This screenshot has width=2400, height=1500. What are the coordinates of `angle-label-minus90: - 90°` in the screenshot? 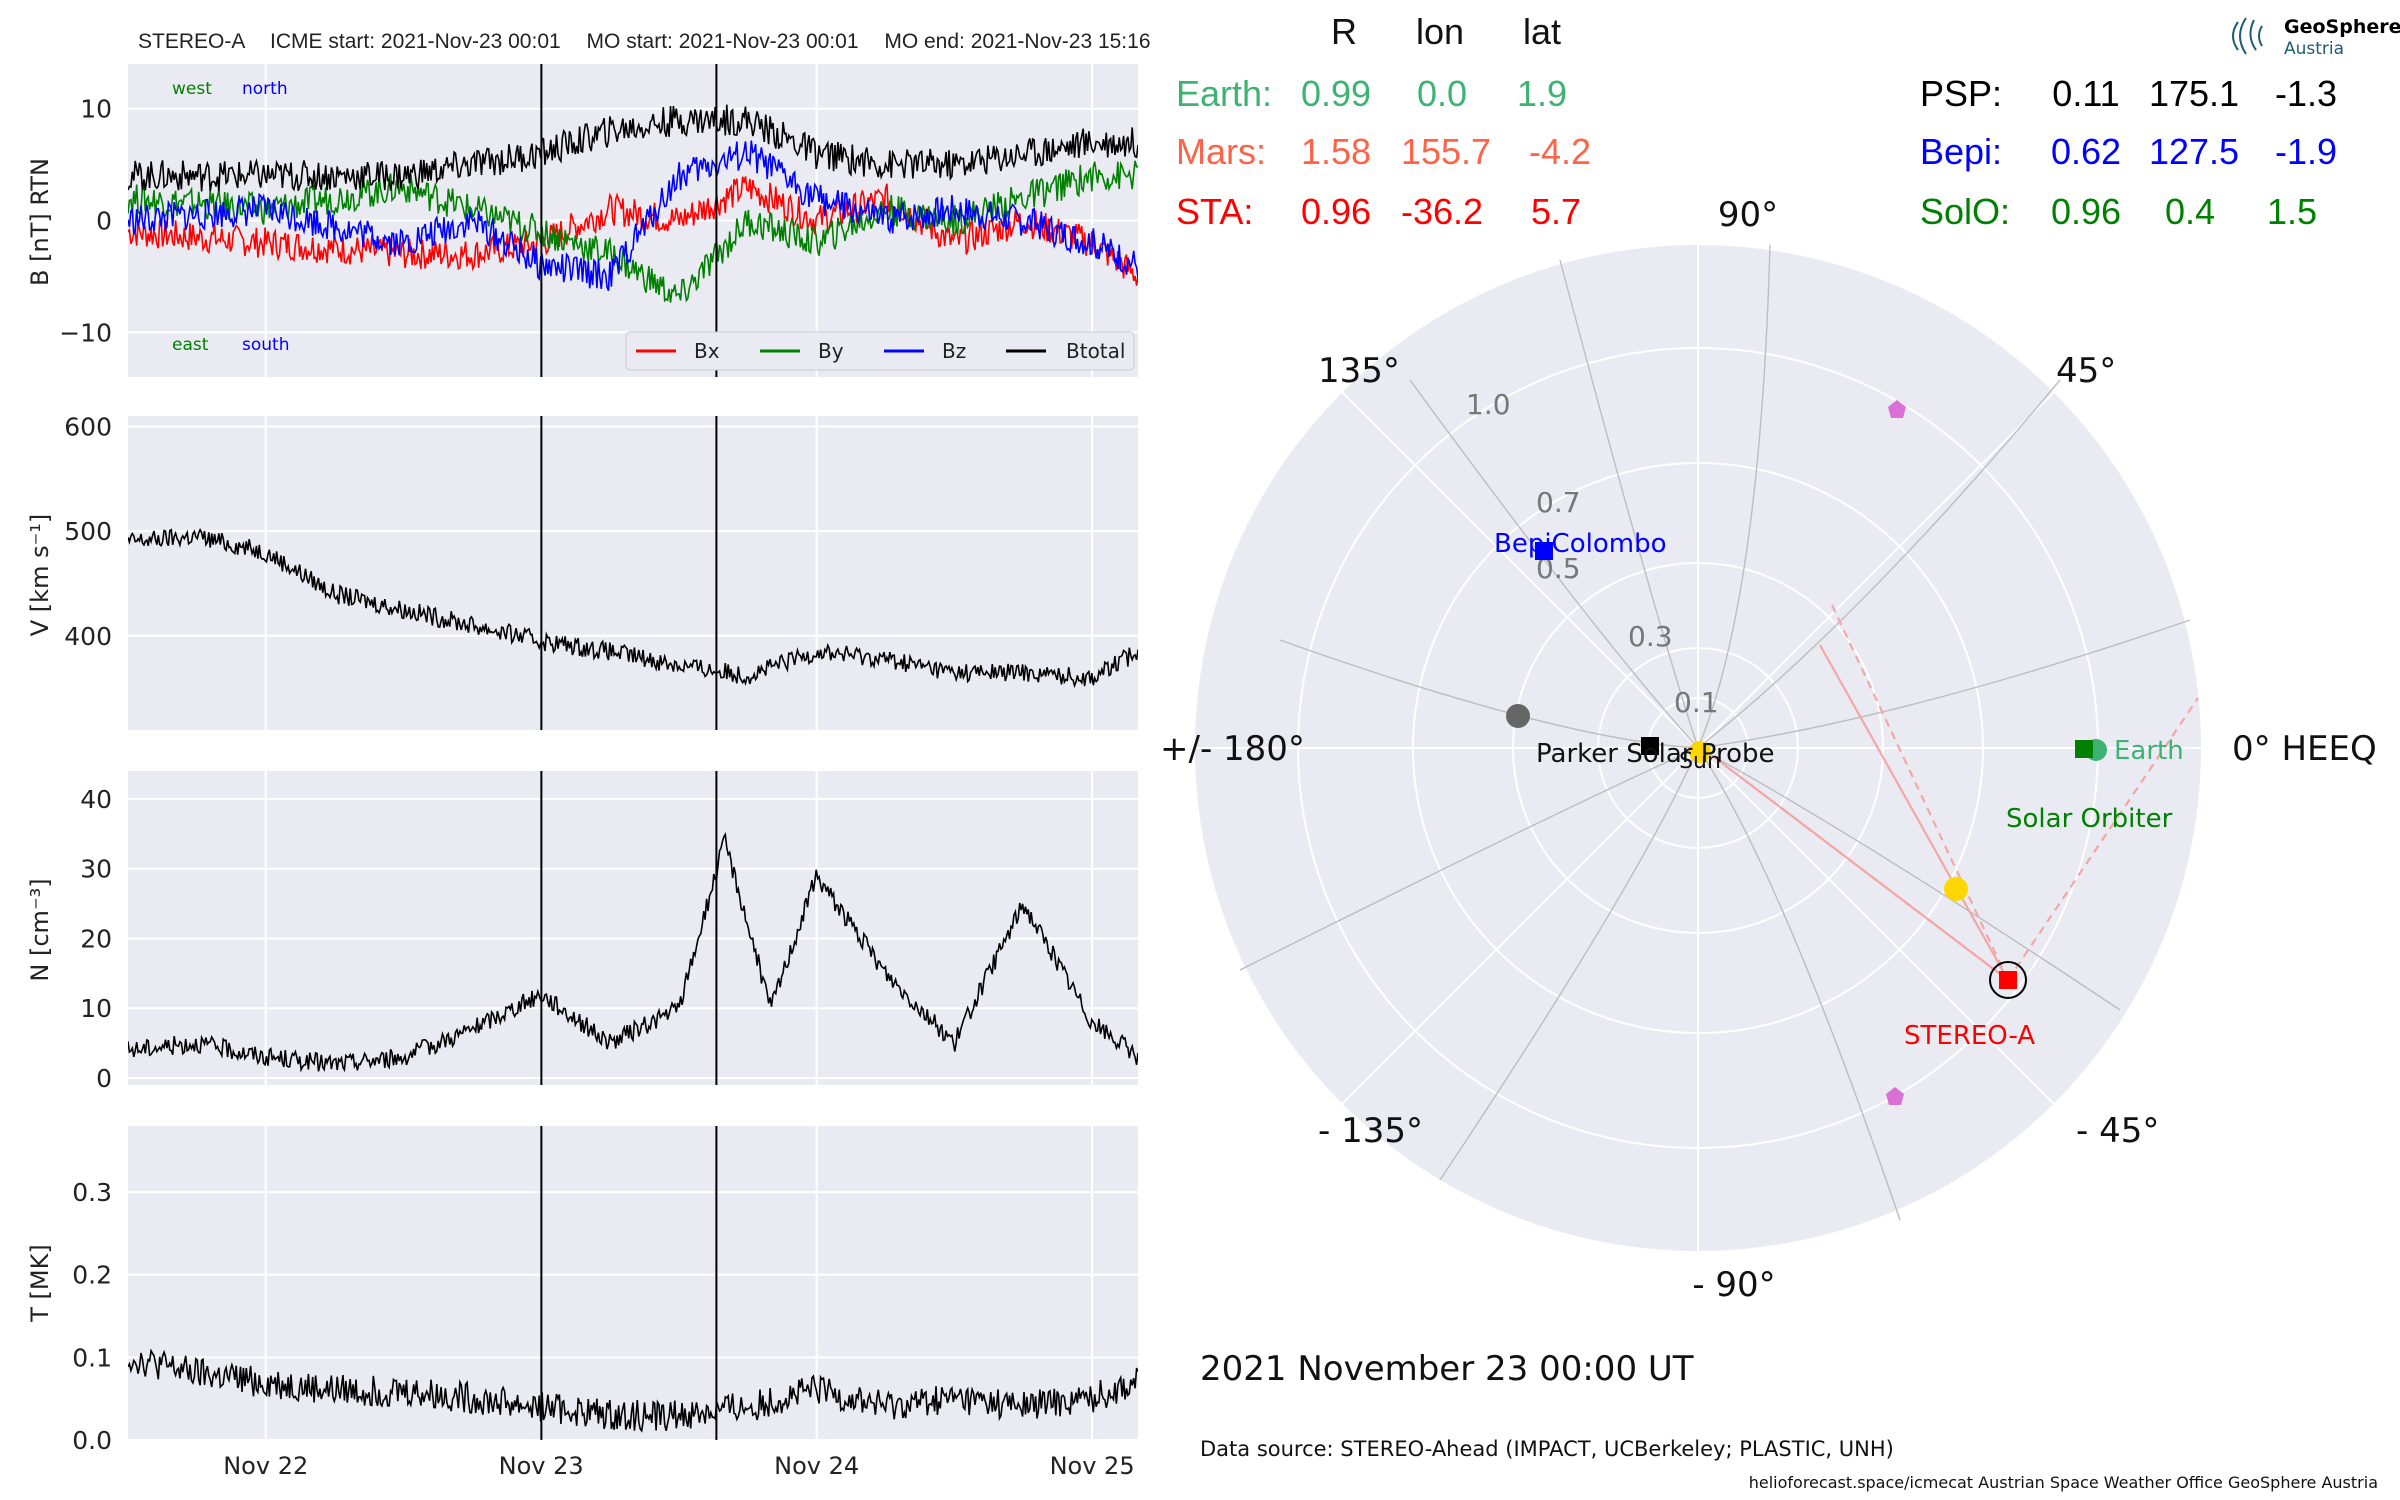 It's located at (1733, 1285).